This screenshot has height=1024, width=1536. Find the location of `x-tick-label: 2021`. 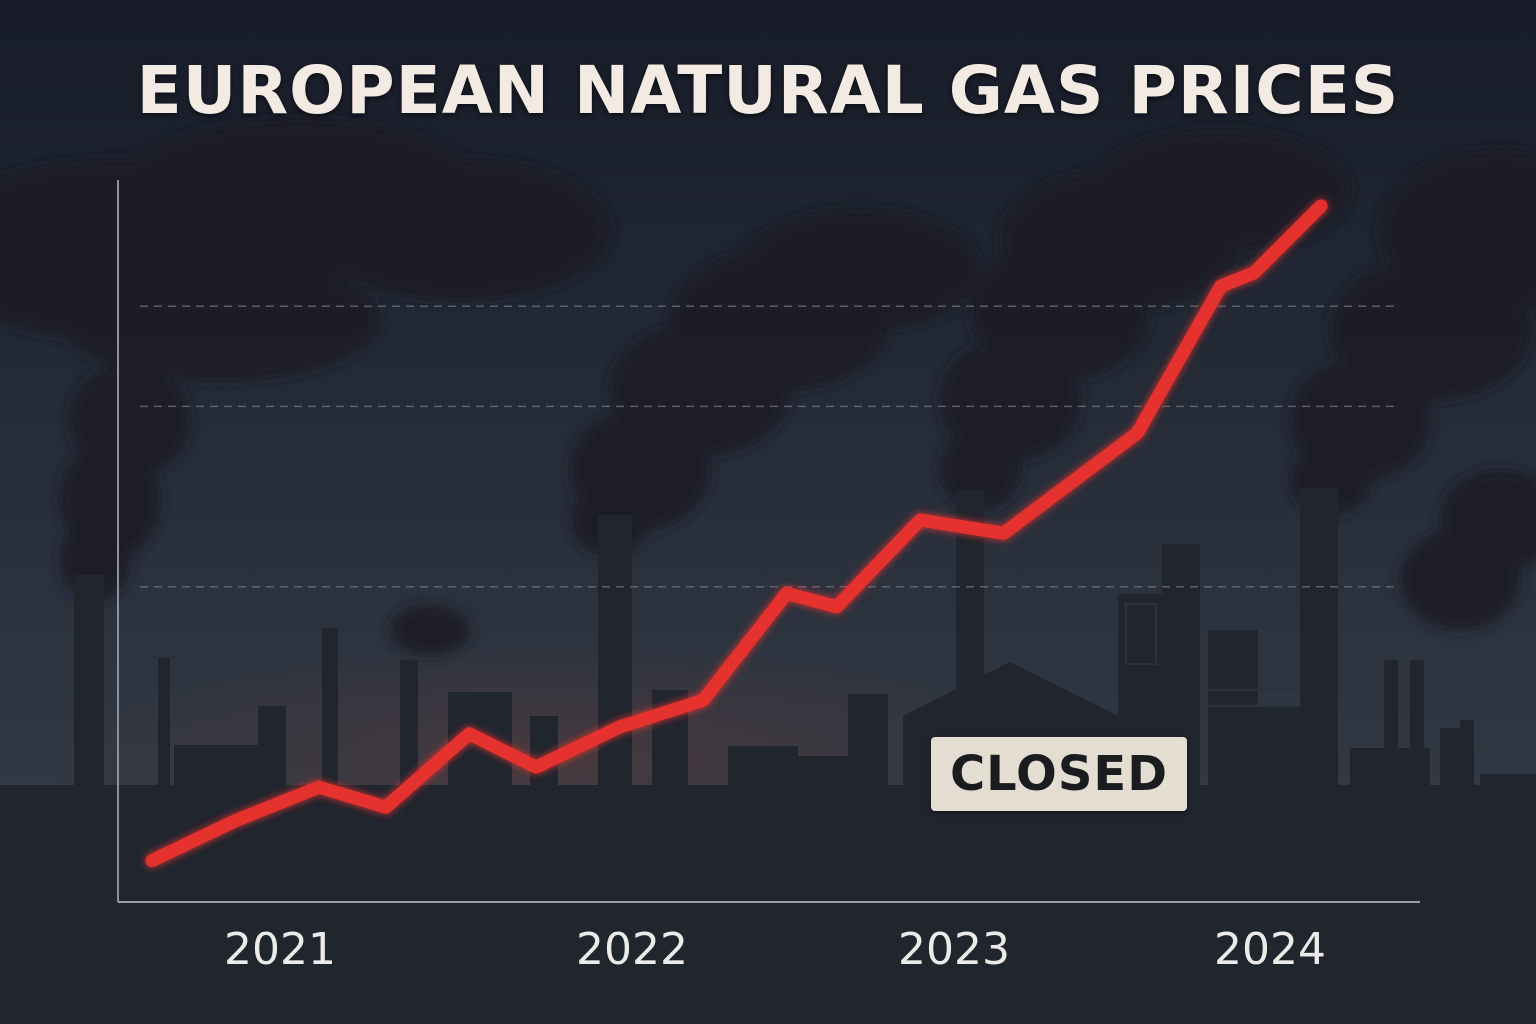

x-tick-label: 2021 is located at coordinates (280, 949).